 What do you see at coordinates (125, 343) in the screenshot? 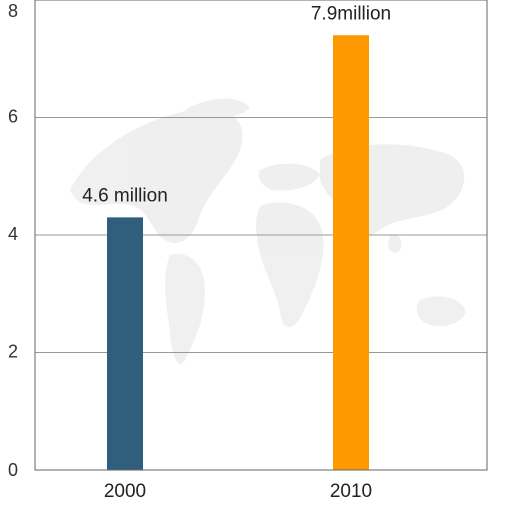
I see `bar-2000` at bounding box center [125, 343].